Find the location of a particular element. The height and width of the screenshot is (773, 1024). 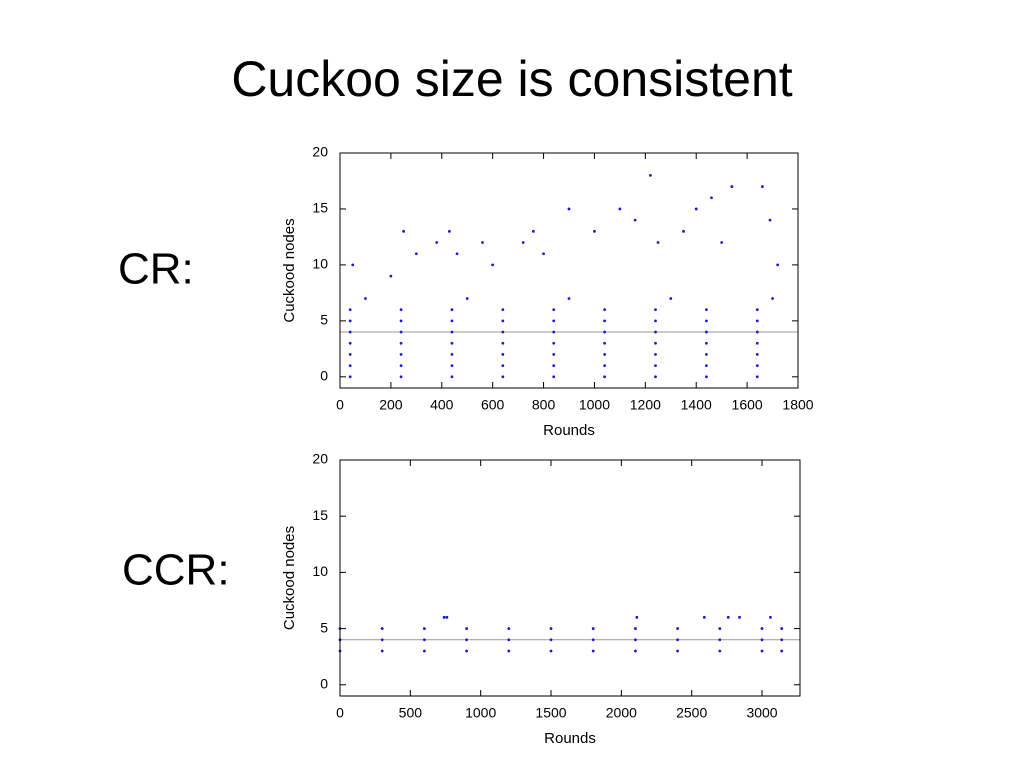

x-tick-label: 1600 is located at coordinates (747, 405).